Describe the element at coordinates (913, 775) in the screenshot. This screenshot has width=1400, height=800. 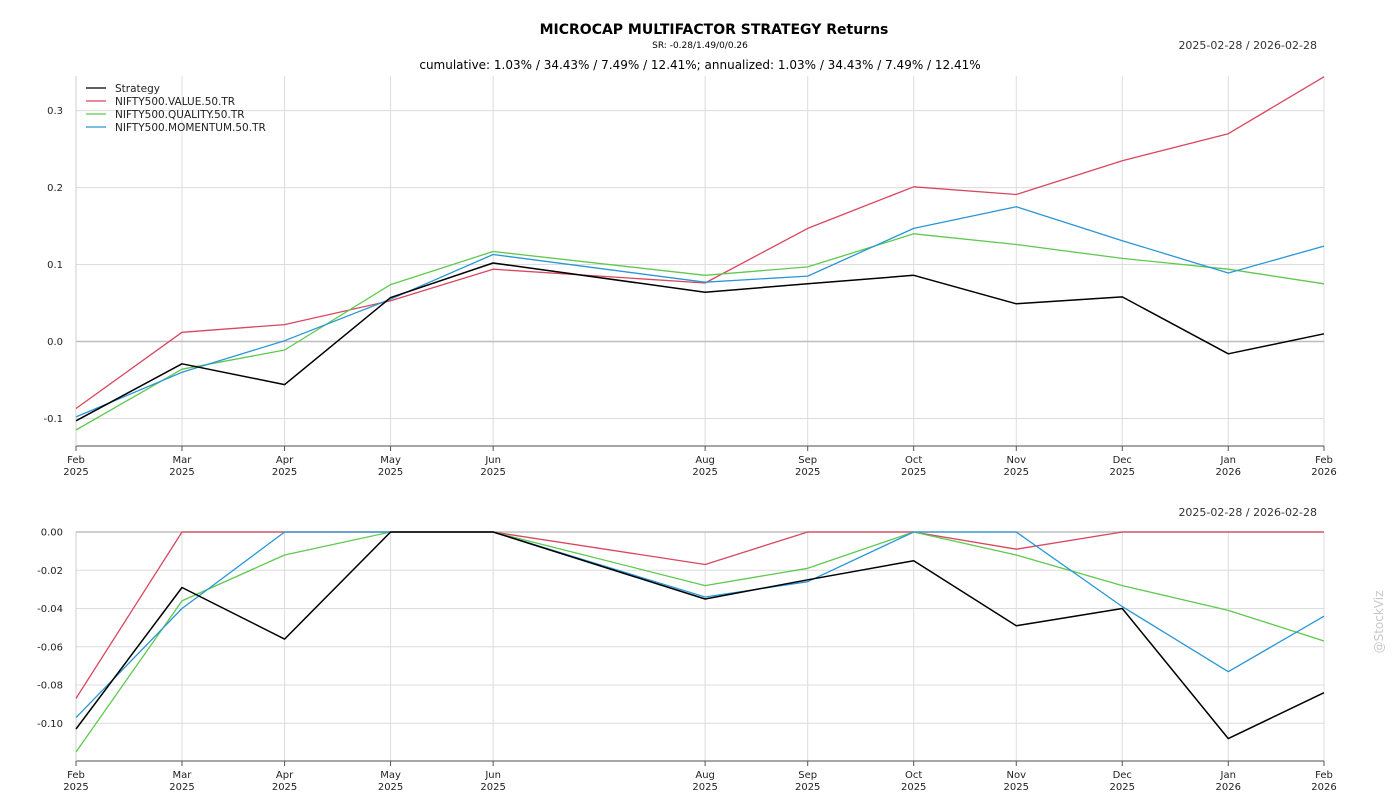
I see `drawdown-x-tick-month: Oct` at that location.